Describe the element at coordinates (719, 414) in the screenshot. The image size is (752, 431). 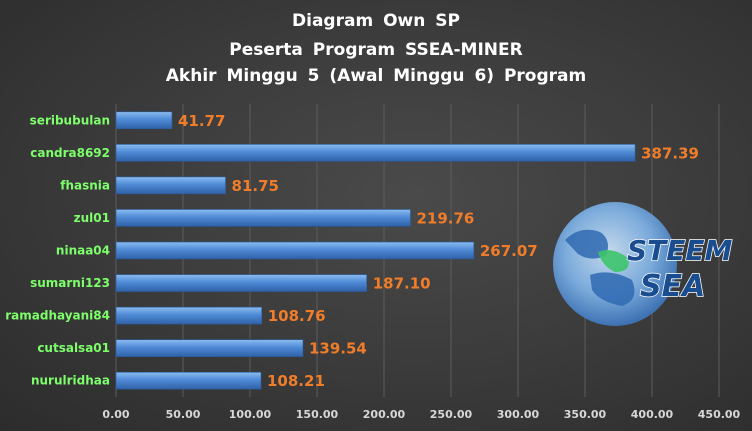
I see `x-tick-label: 450.00` at that location.